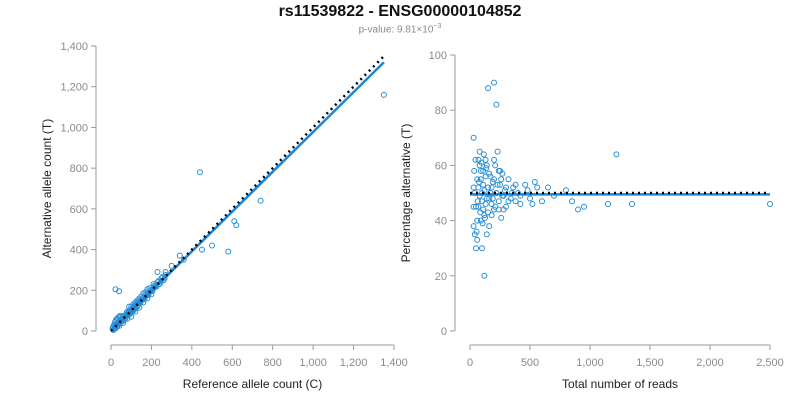  Describe the element at coordinates (394, 363) in the screenshot. I see `x-tick-label: 1,400` at that location.